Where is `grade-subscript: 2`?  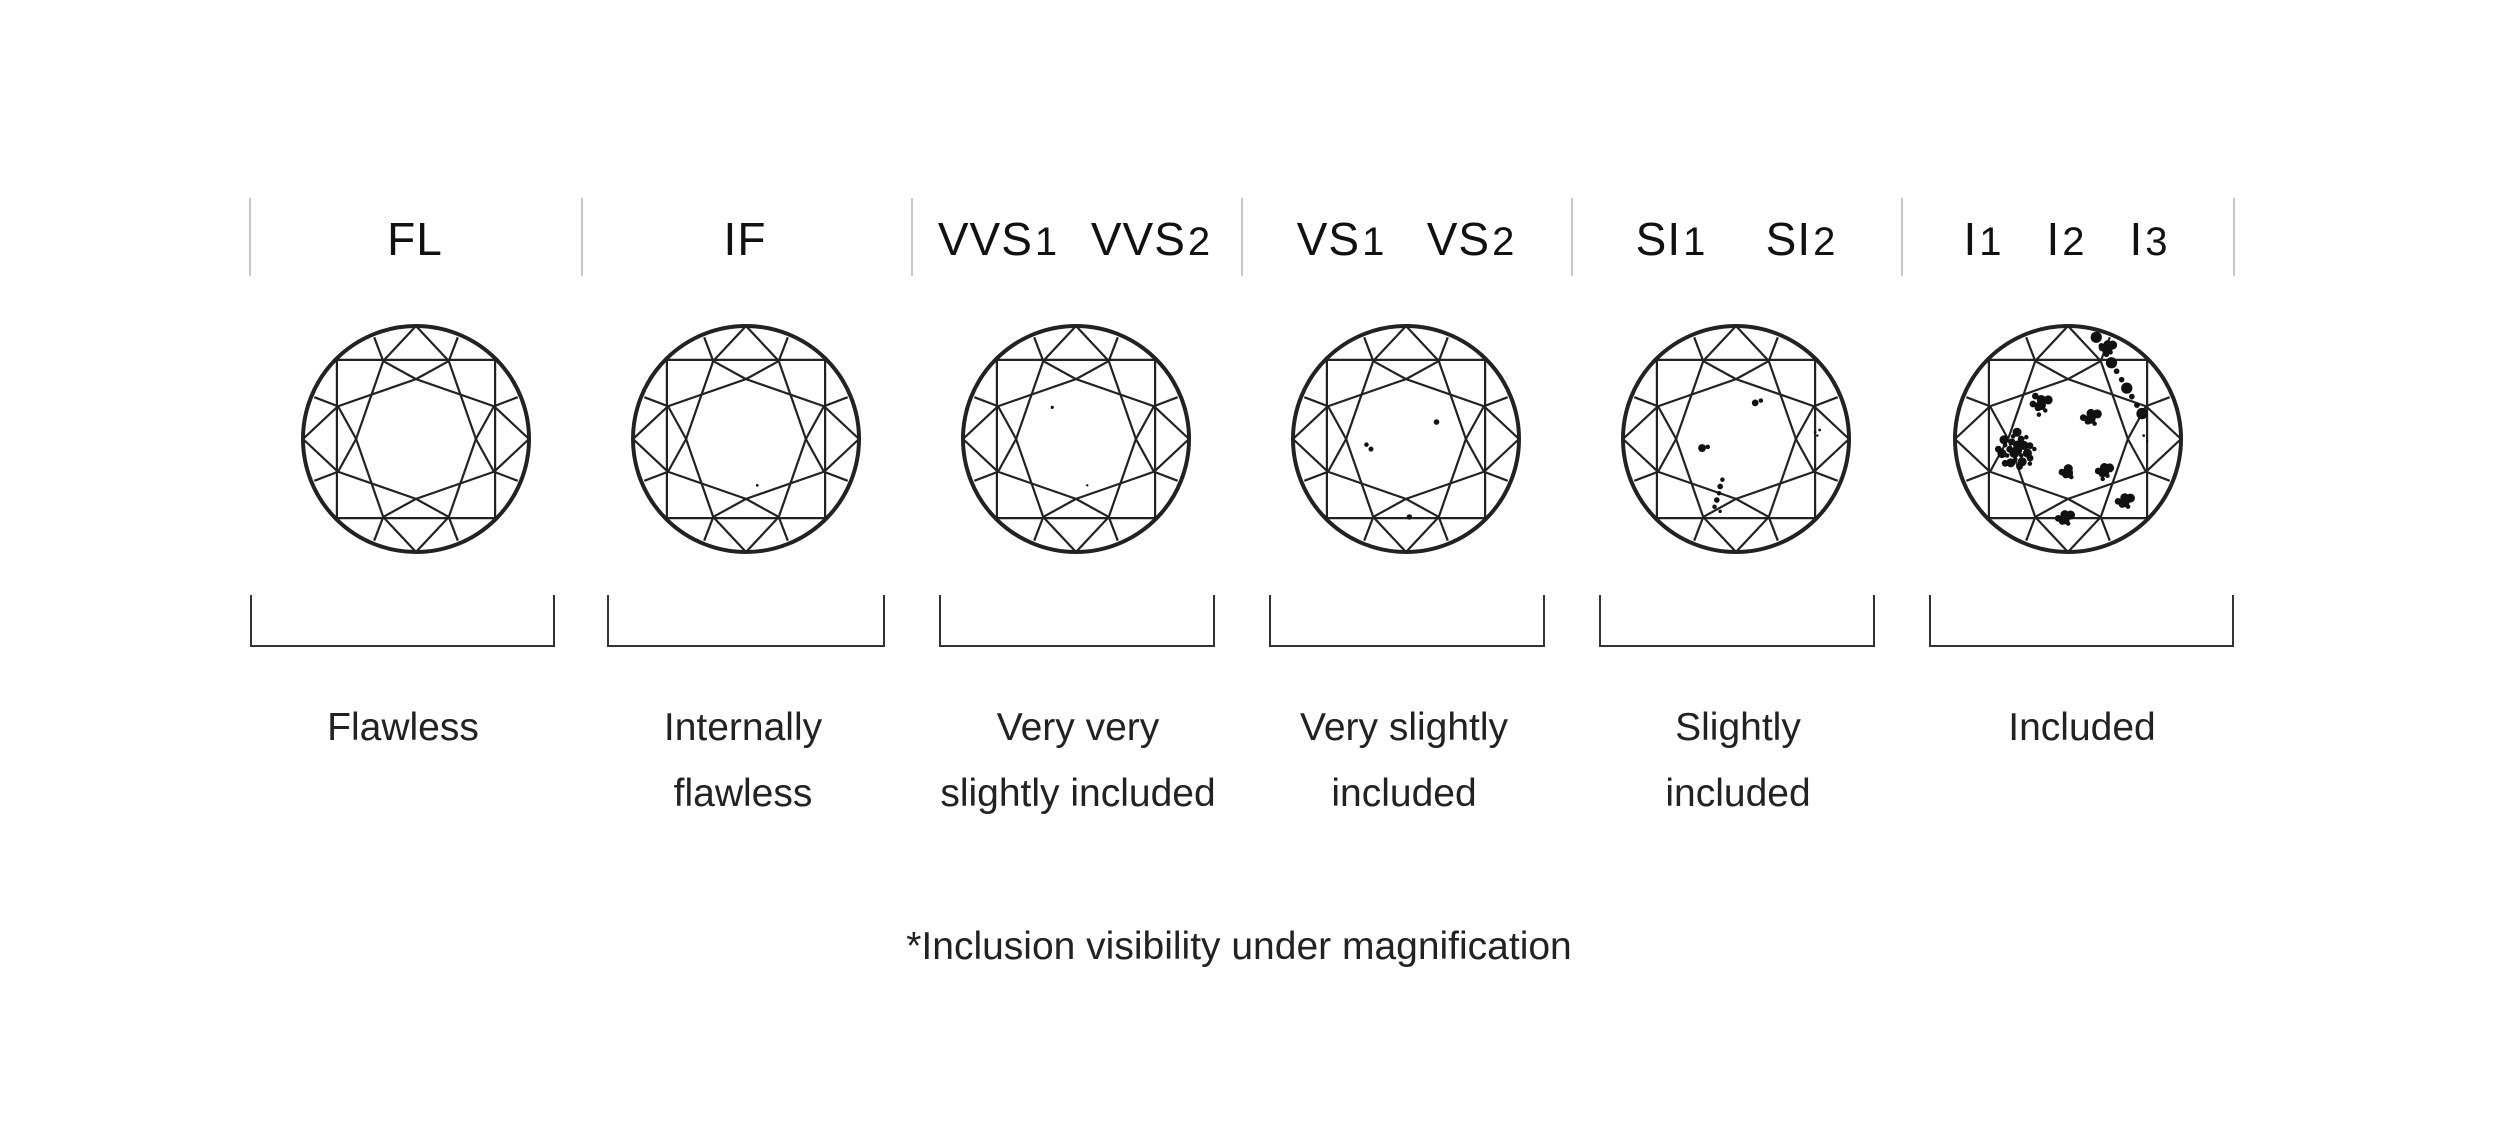
grade-subscript: 2 is located at coordinates (1504, 242).